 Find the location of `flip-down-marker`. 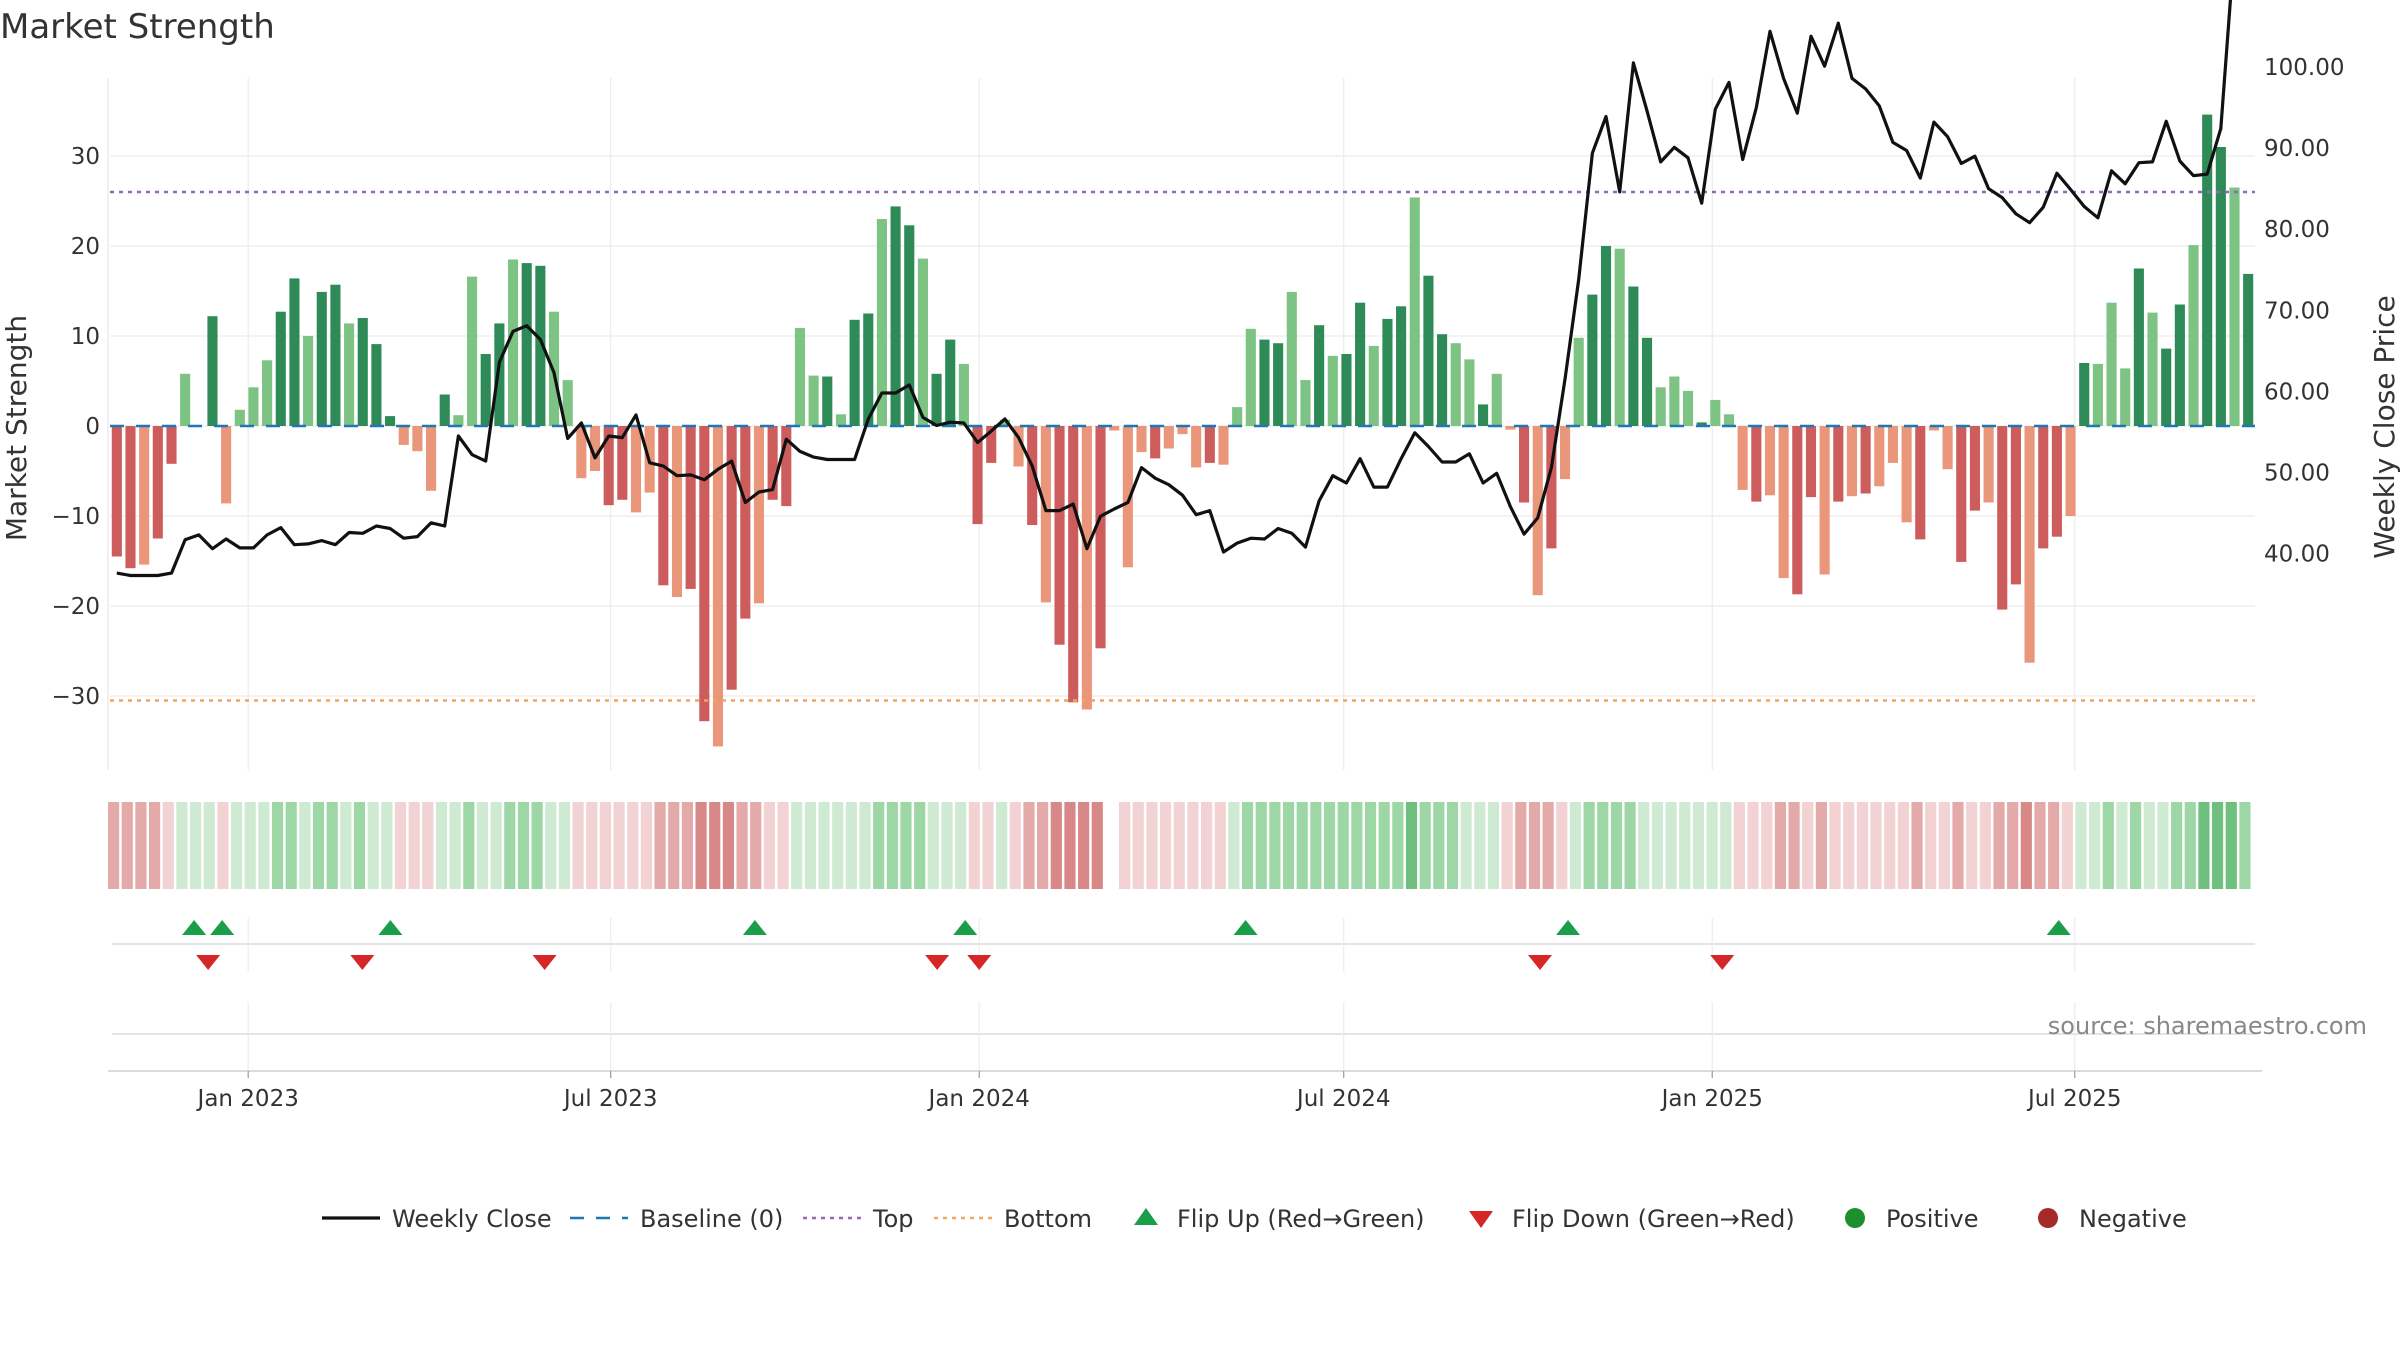

flip-down-marker is located at coordinates (1540, 962).